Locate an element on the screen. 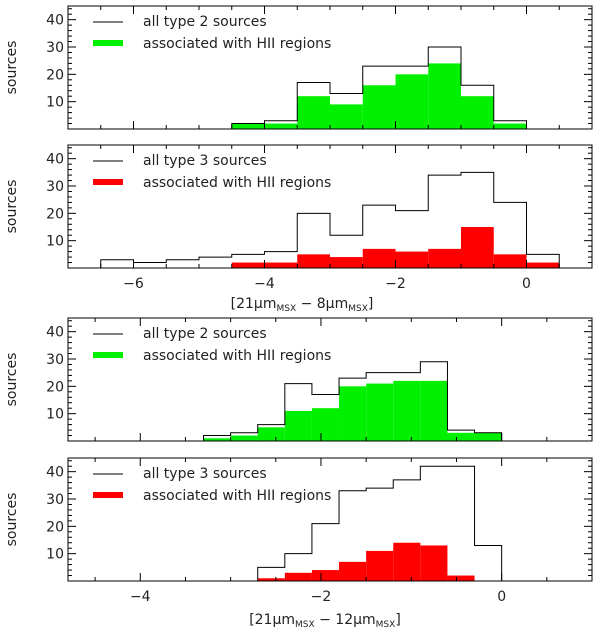 The height and width of the screenshot is (637, 600). ylabel-p2: sources is located at coordinates (12, 207).